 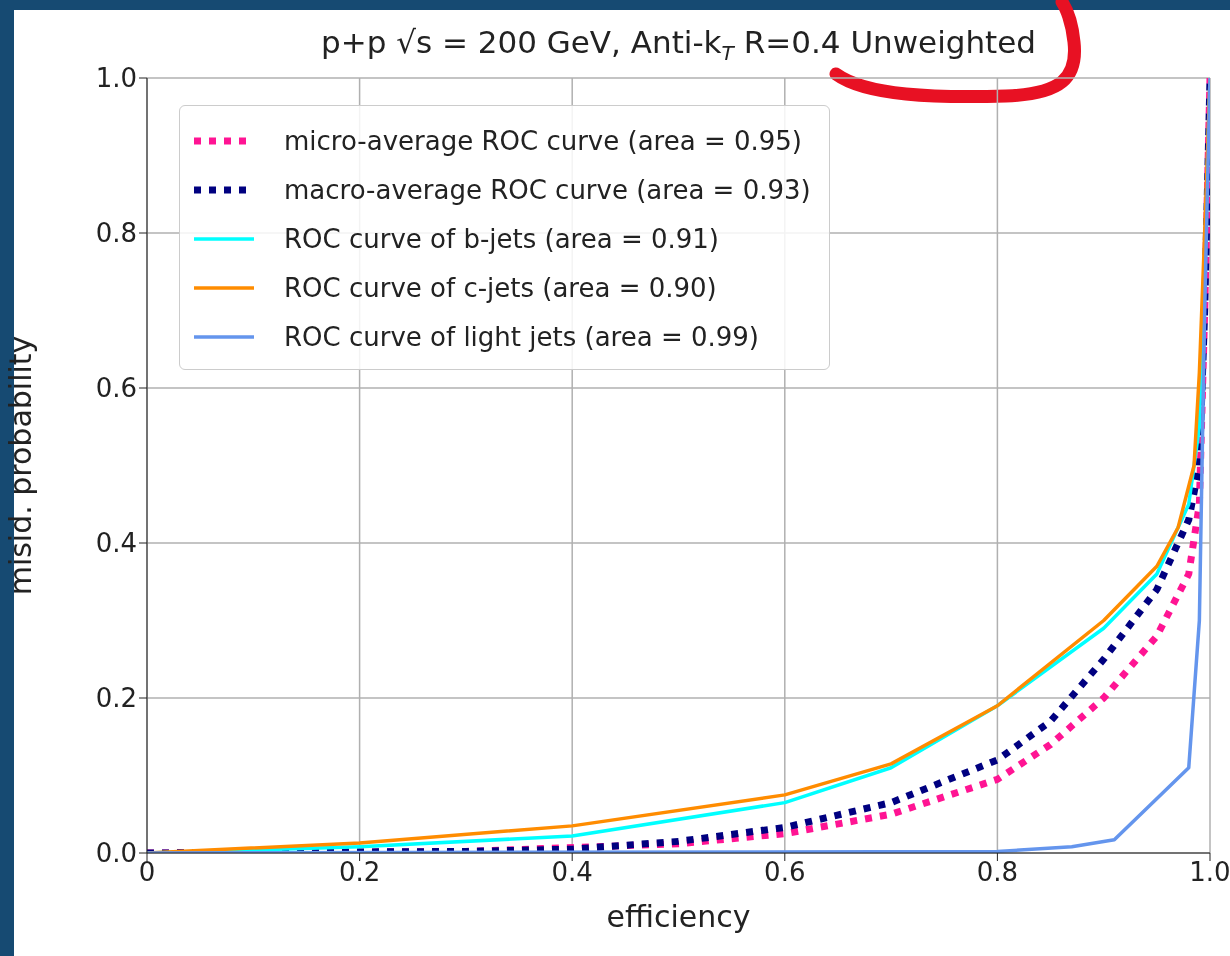 What do you see at coordinates (501, 238) in the screenshot?
I see `legend-label: ROC curve of b-jets (area = 0.91)` at bounding box center [501, 238].